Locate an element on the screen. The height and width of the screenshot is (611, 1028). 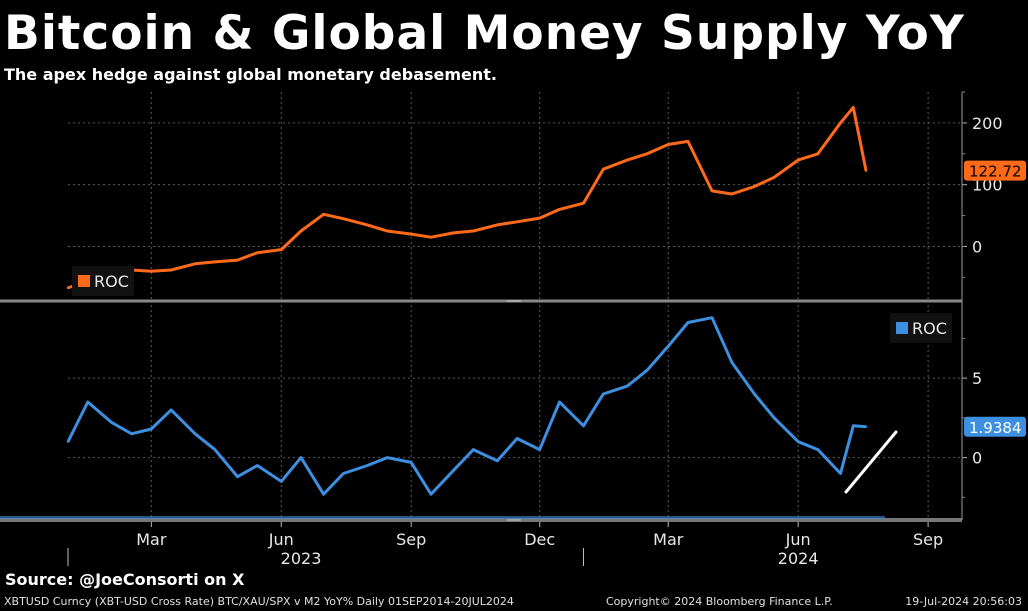
last-value-label: 1.9384 is located at coordinates (995, 428).